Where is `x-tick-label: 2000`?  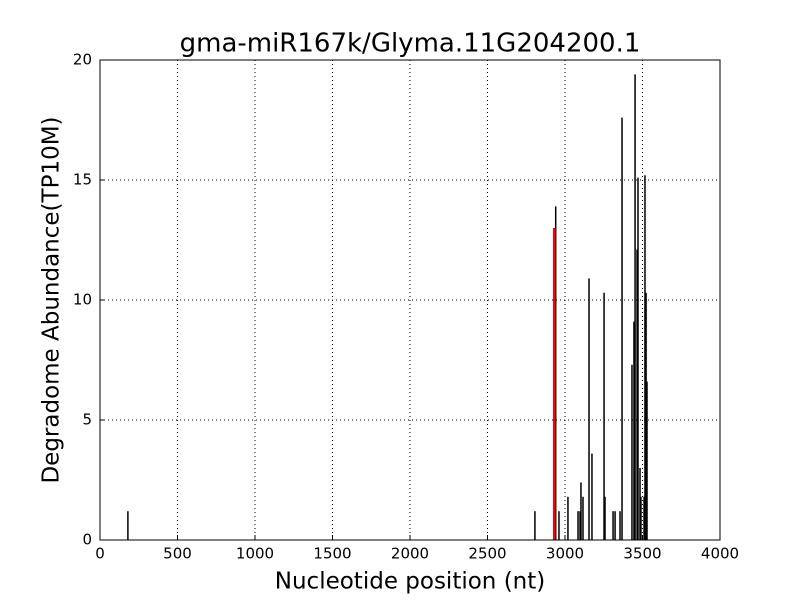
x-tick-label: 2000 is located at coordinates (410, 554).